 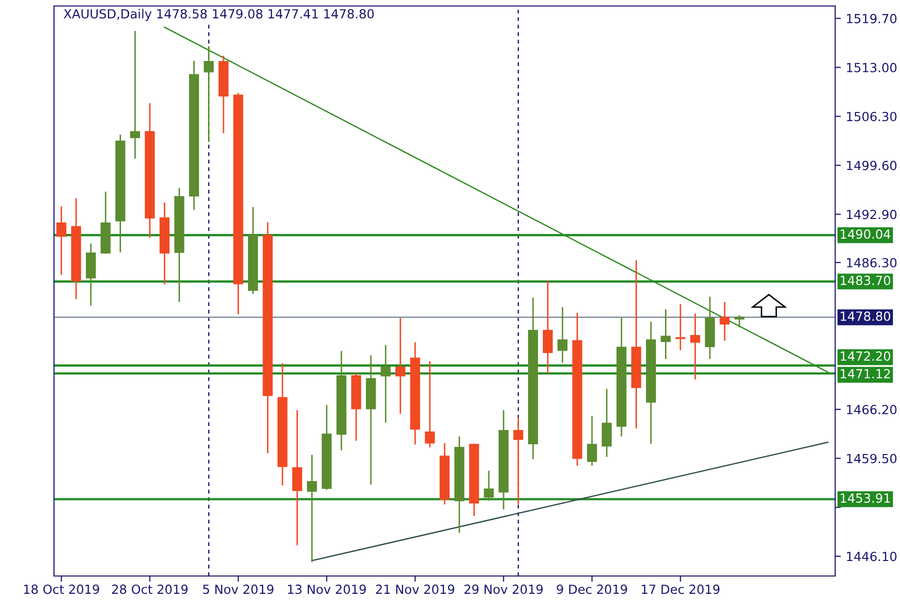 I want to click on ref-line-label: 1483.70, so click(x=865, y=281).